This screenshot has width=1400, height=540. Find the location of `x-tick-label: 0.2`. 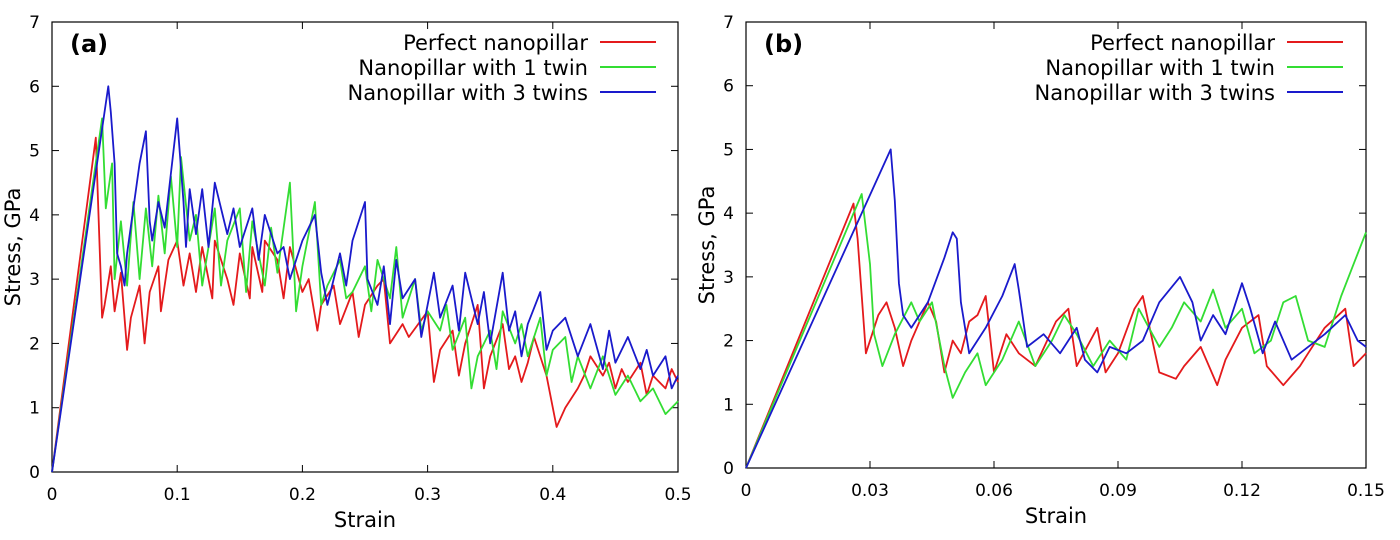

x-tick-label: 0.2 is located at coordinates (302, 495).